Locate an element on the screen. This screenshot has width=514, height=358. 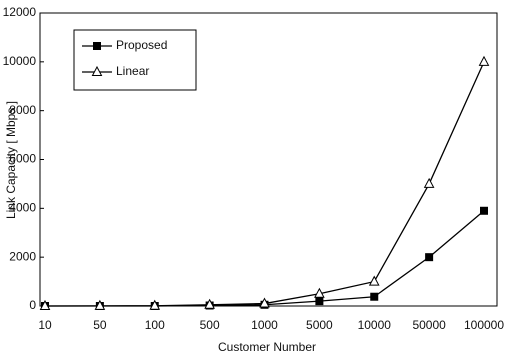
y-tick-label: 4000 is located at coordinates (22, 208).